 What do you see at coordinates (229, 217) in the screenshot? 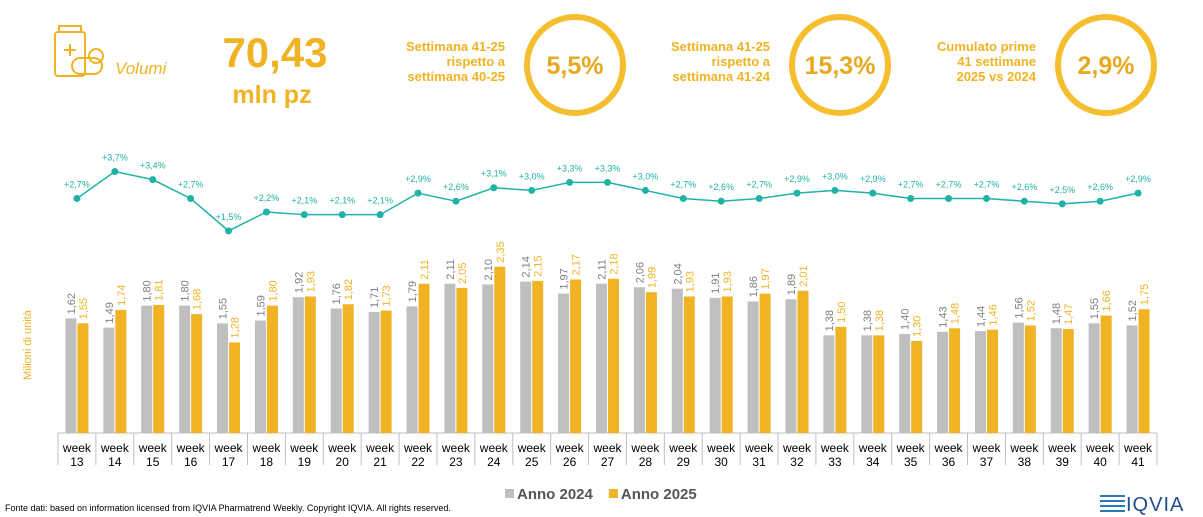
I see `growth-label: +1,5%` at bounding box center [229, 217].